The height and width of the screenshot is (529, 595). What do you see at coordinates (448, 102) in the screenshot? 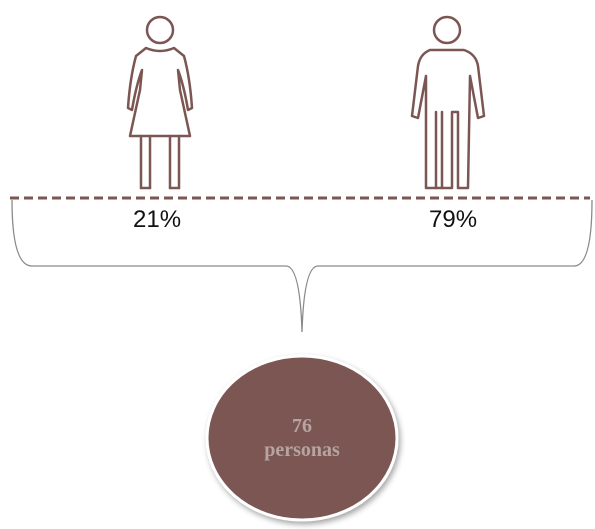
I see `male-person-icon` at bounding box center [448, 102].